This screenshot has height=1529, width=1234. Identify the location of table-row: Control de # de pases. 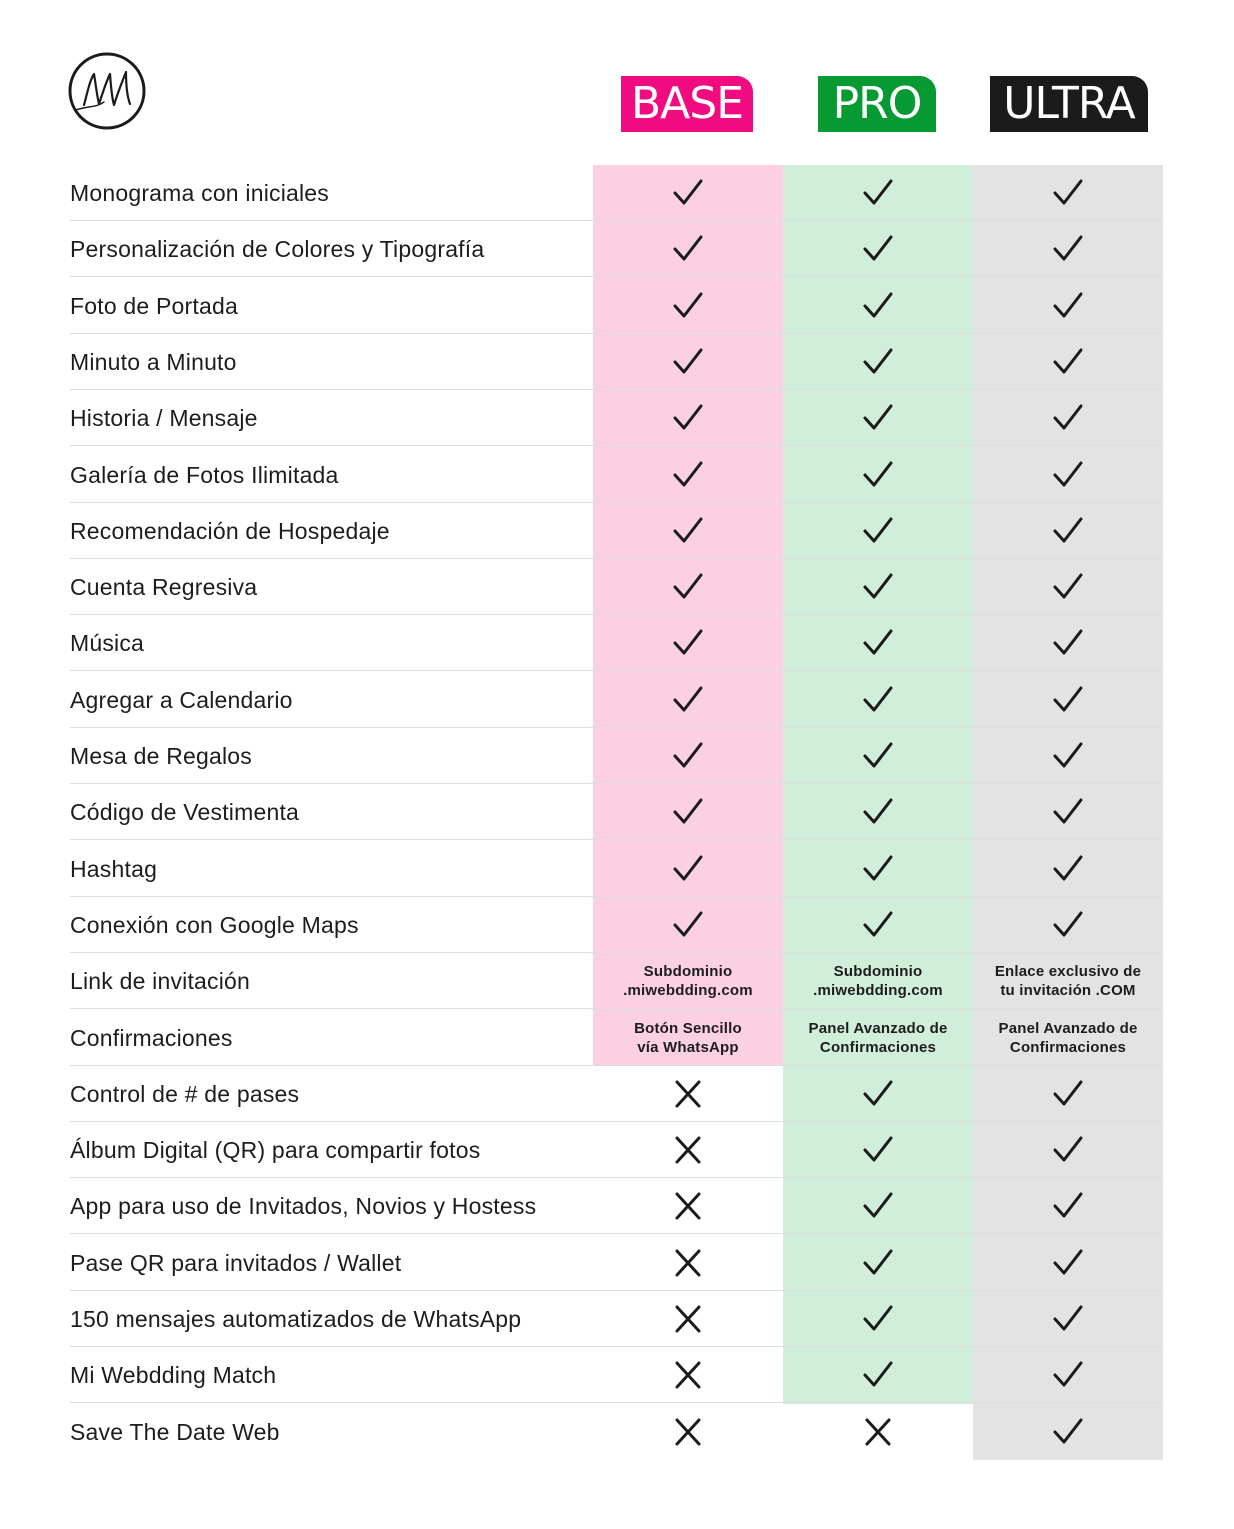
(617, 1094).